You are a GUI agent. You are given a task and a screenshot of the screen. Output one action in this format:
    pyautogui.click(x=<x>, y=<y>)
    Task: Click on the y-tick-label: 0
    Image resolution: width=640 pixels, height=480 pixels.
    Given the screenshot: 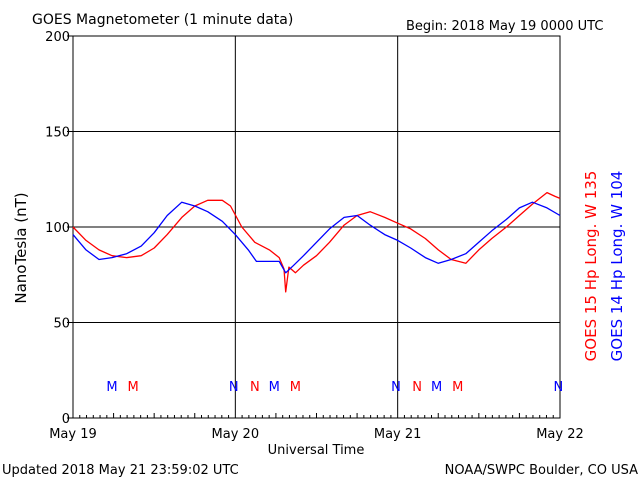 What is the action you would take?
    pyautogui.click(x=66, y=419)
    